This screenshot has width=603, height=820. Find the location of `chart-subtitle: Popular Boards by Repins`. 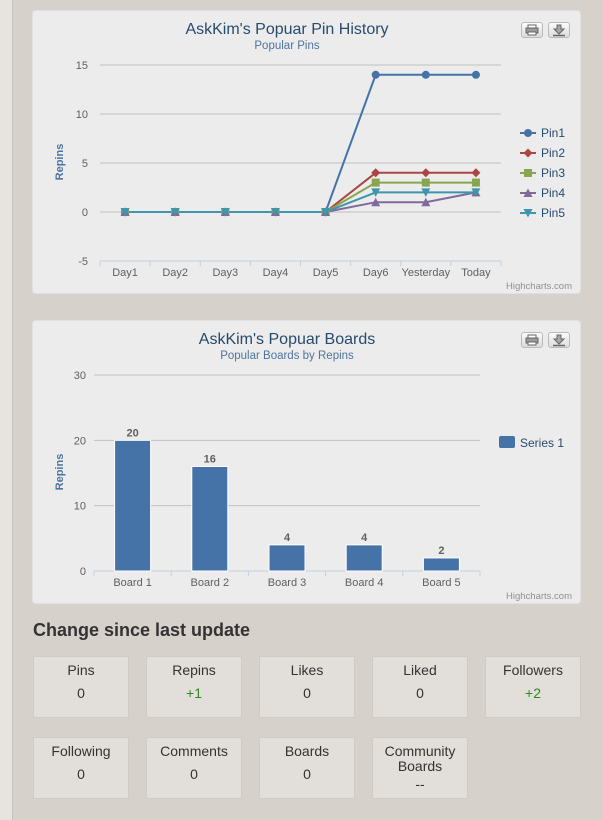

chart-subtitle: Popular Boards by Repins is located at coordinates (287, 356).